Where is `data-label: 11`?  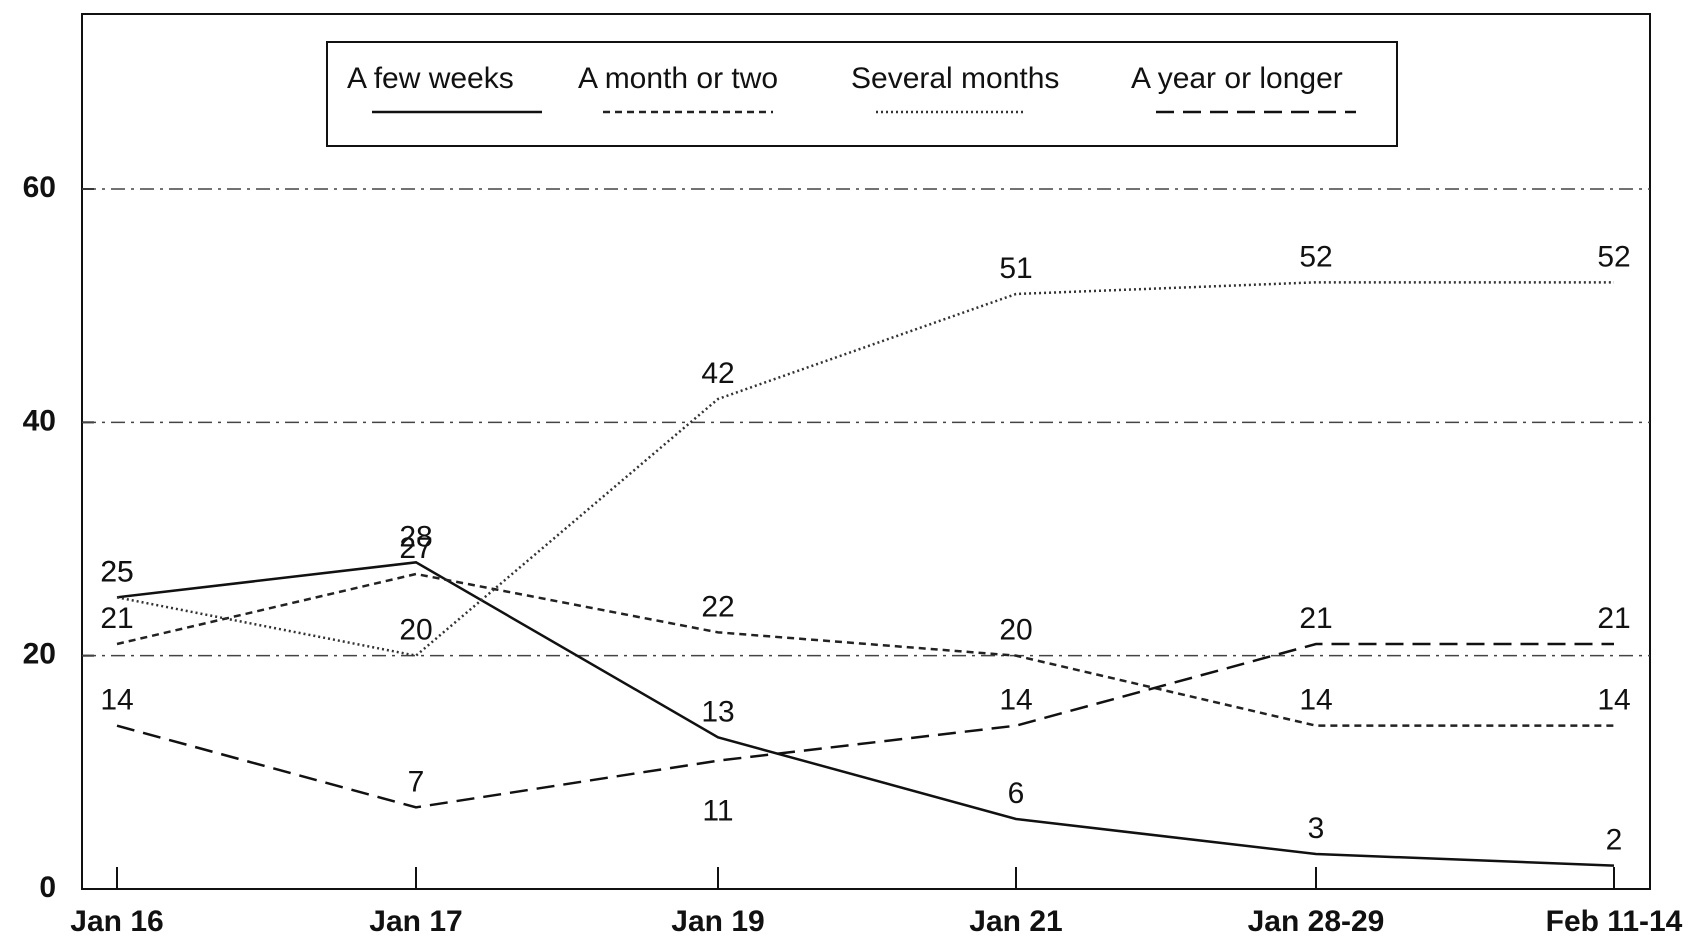
data-label: 11 is located at coordinates (717, 811).